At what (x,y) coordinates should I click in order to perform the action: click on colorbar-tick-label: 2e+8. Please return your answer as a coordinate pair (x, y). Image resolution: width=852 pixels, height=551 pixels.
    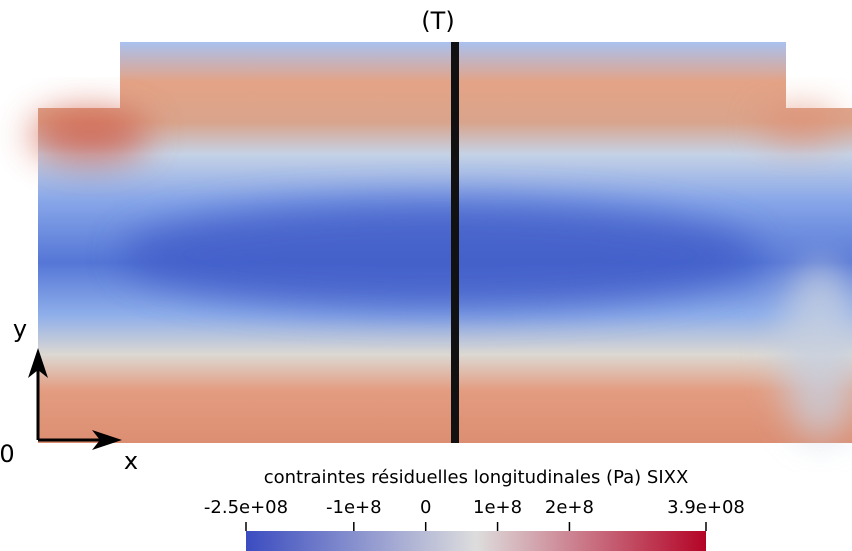
    Looking at the image, I should click on (569, 507).